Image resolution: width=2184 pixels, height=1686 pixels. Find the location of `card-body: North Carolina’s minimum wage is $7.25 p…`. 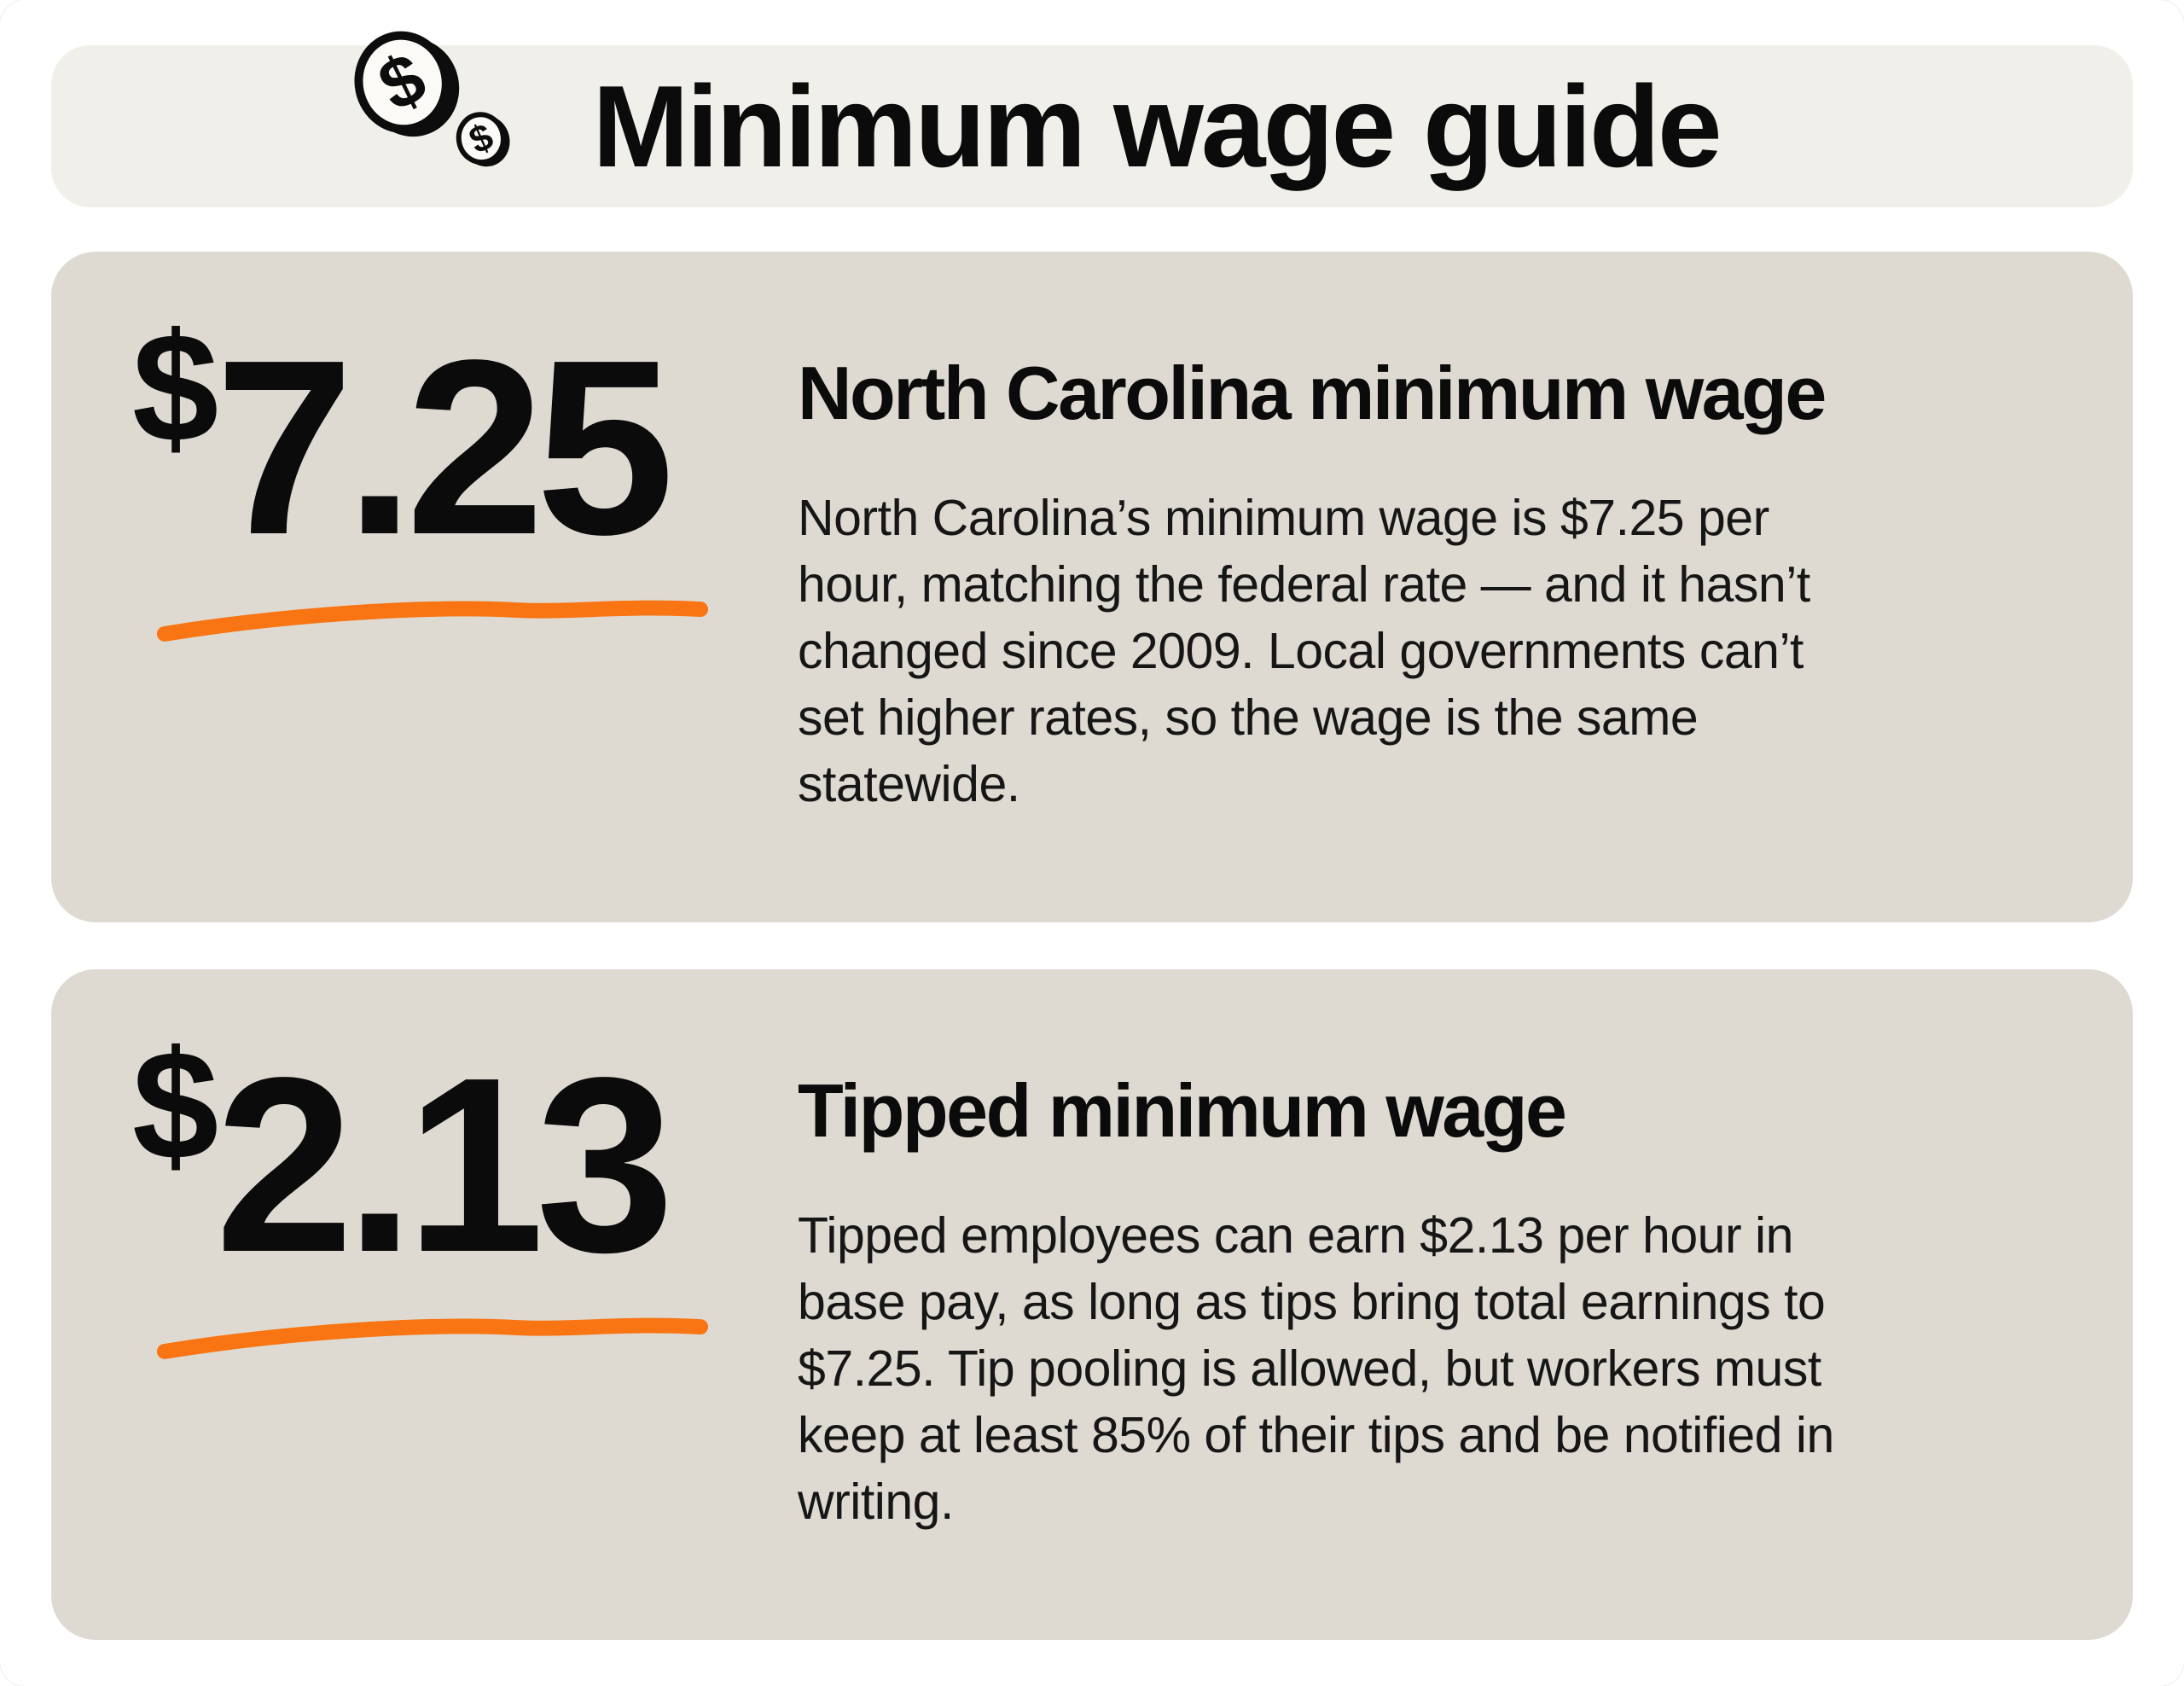

card-body: North Carolina’s minimum wage is $7.25 p… is located at coordinates (1304, 650).